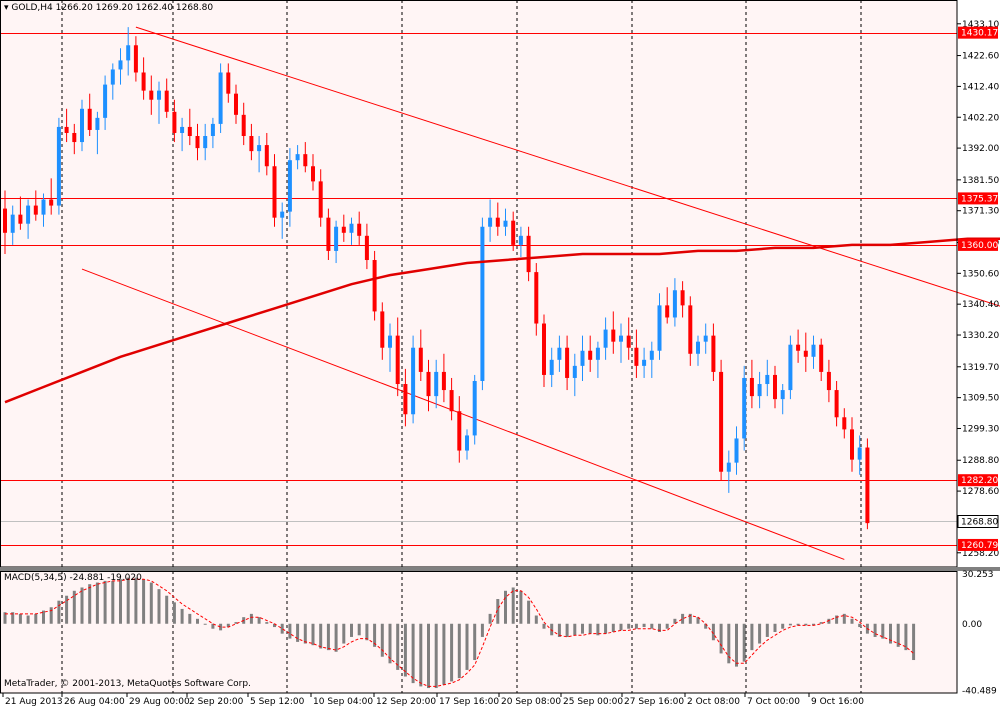 This screenshot has height=712, width=1000. Describe the element at coordinates (73, 578) in the screenshot. I see `macd-label: MACD(5,34,5) -24.881 -19.020` at that location.